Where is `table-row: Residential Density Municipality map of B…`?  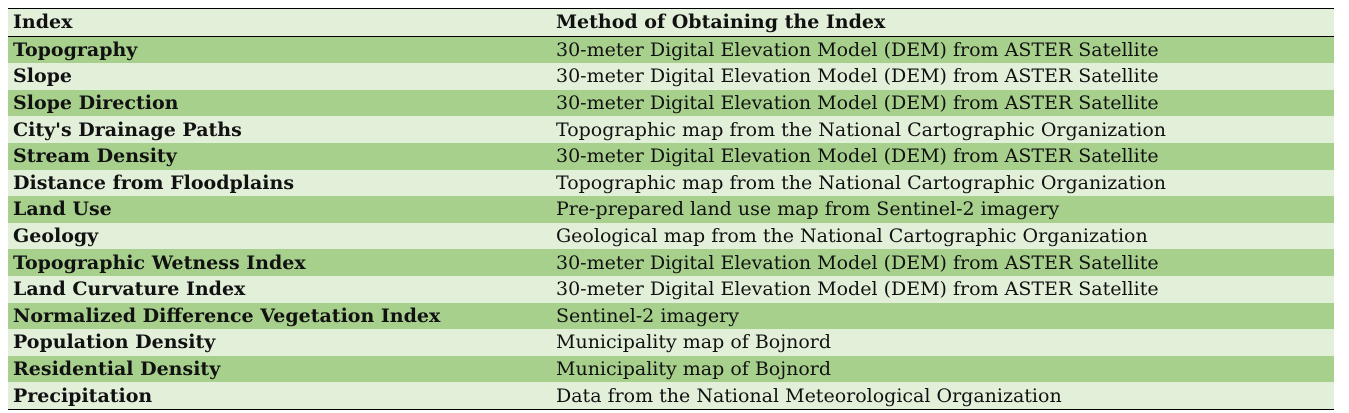 table-row: Residential Density Municipality map of B… is located at coordinates (671, 369).